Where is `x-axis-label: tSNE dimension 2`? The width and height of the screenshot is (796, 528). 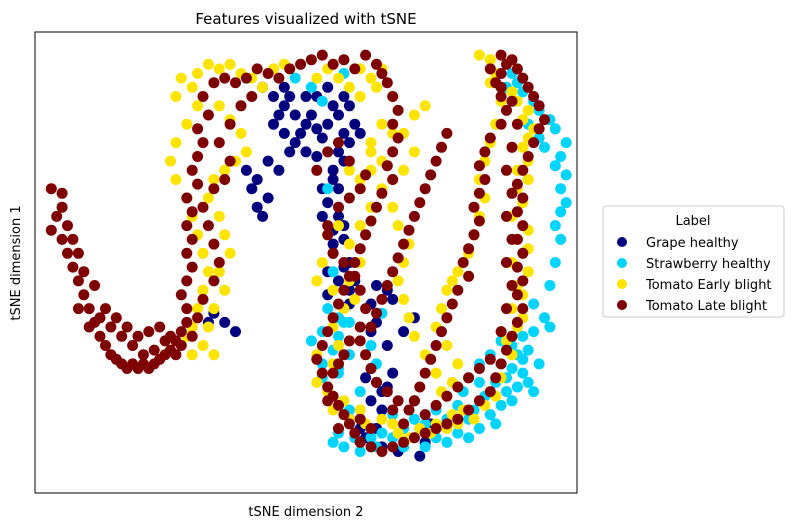
x-axis-label: tSNE dimension 2 is located at coordinates (305, 512).